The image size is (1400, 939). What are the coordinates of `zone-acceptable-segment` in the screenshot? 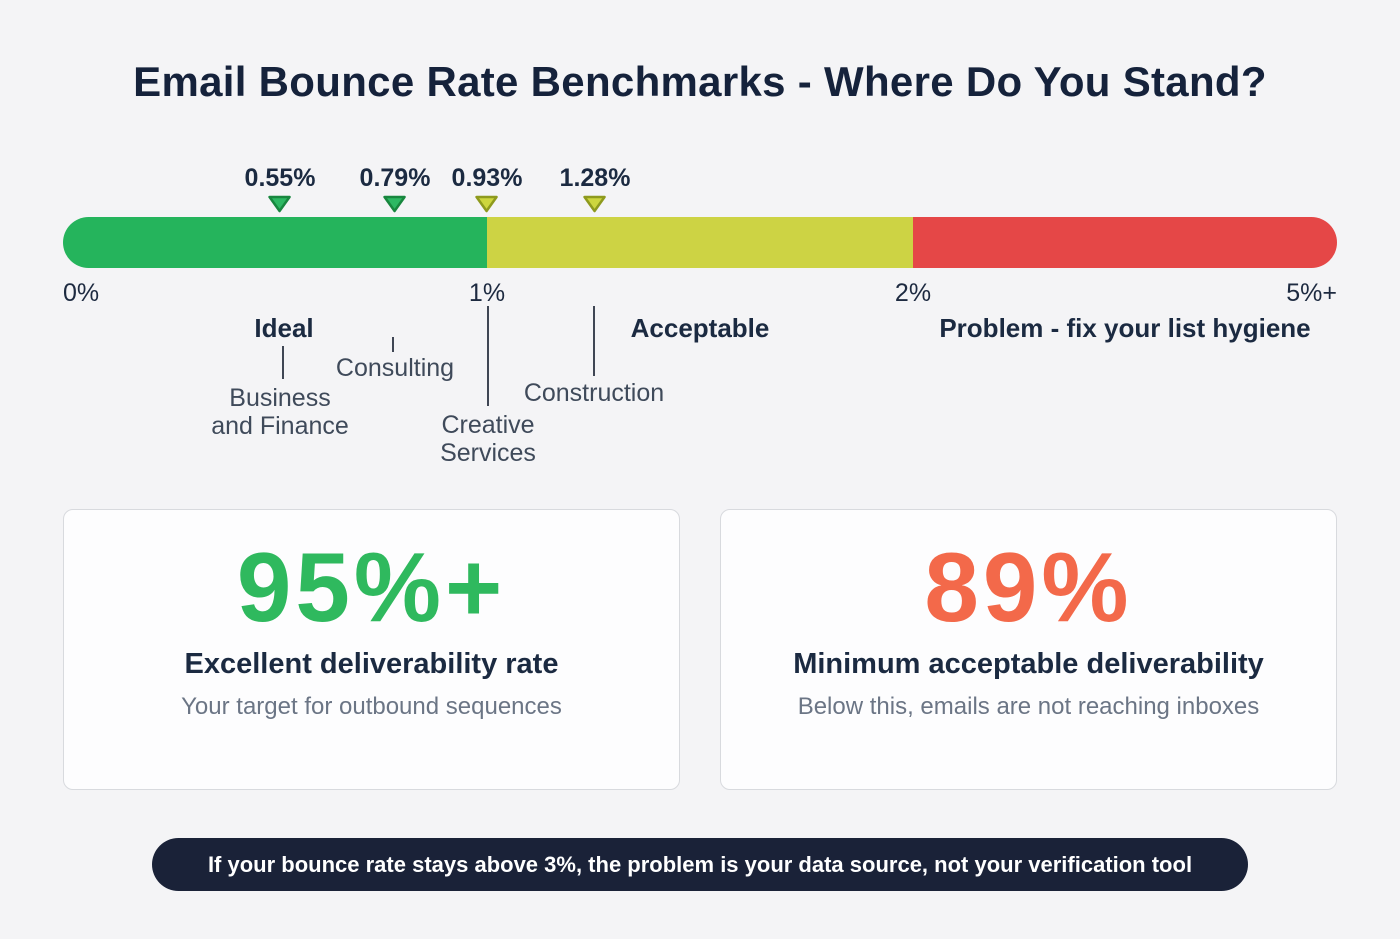 It's located at (700, 242).